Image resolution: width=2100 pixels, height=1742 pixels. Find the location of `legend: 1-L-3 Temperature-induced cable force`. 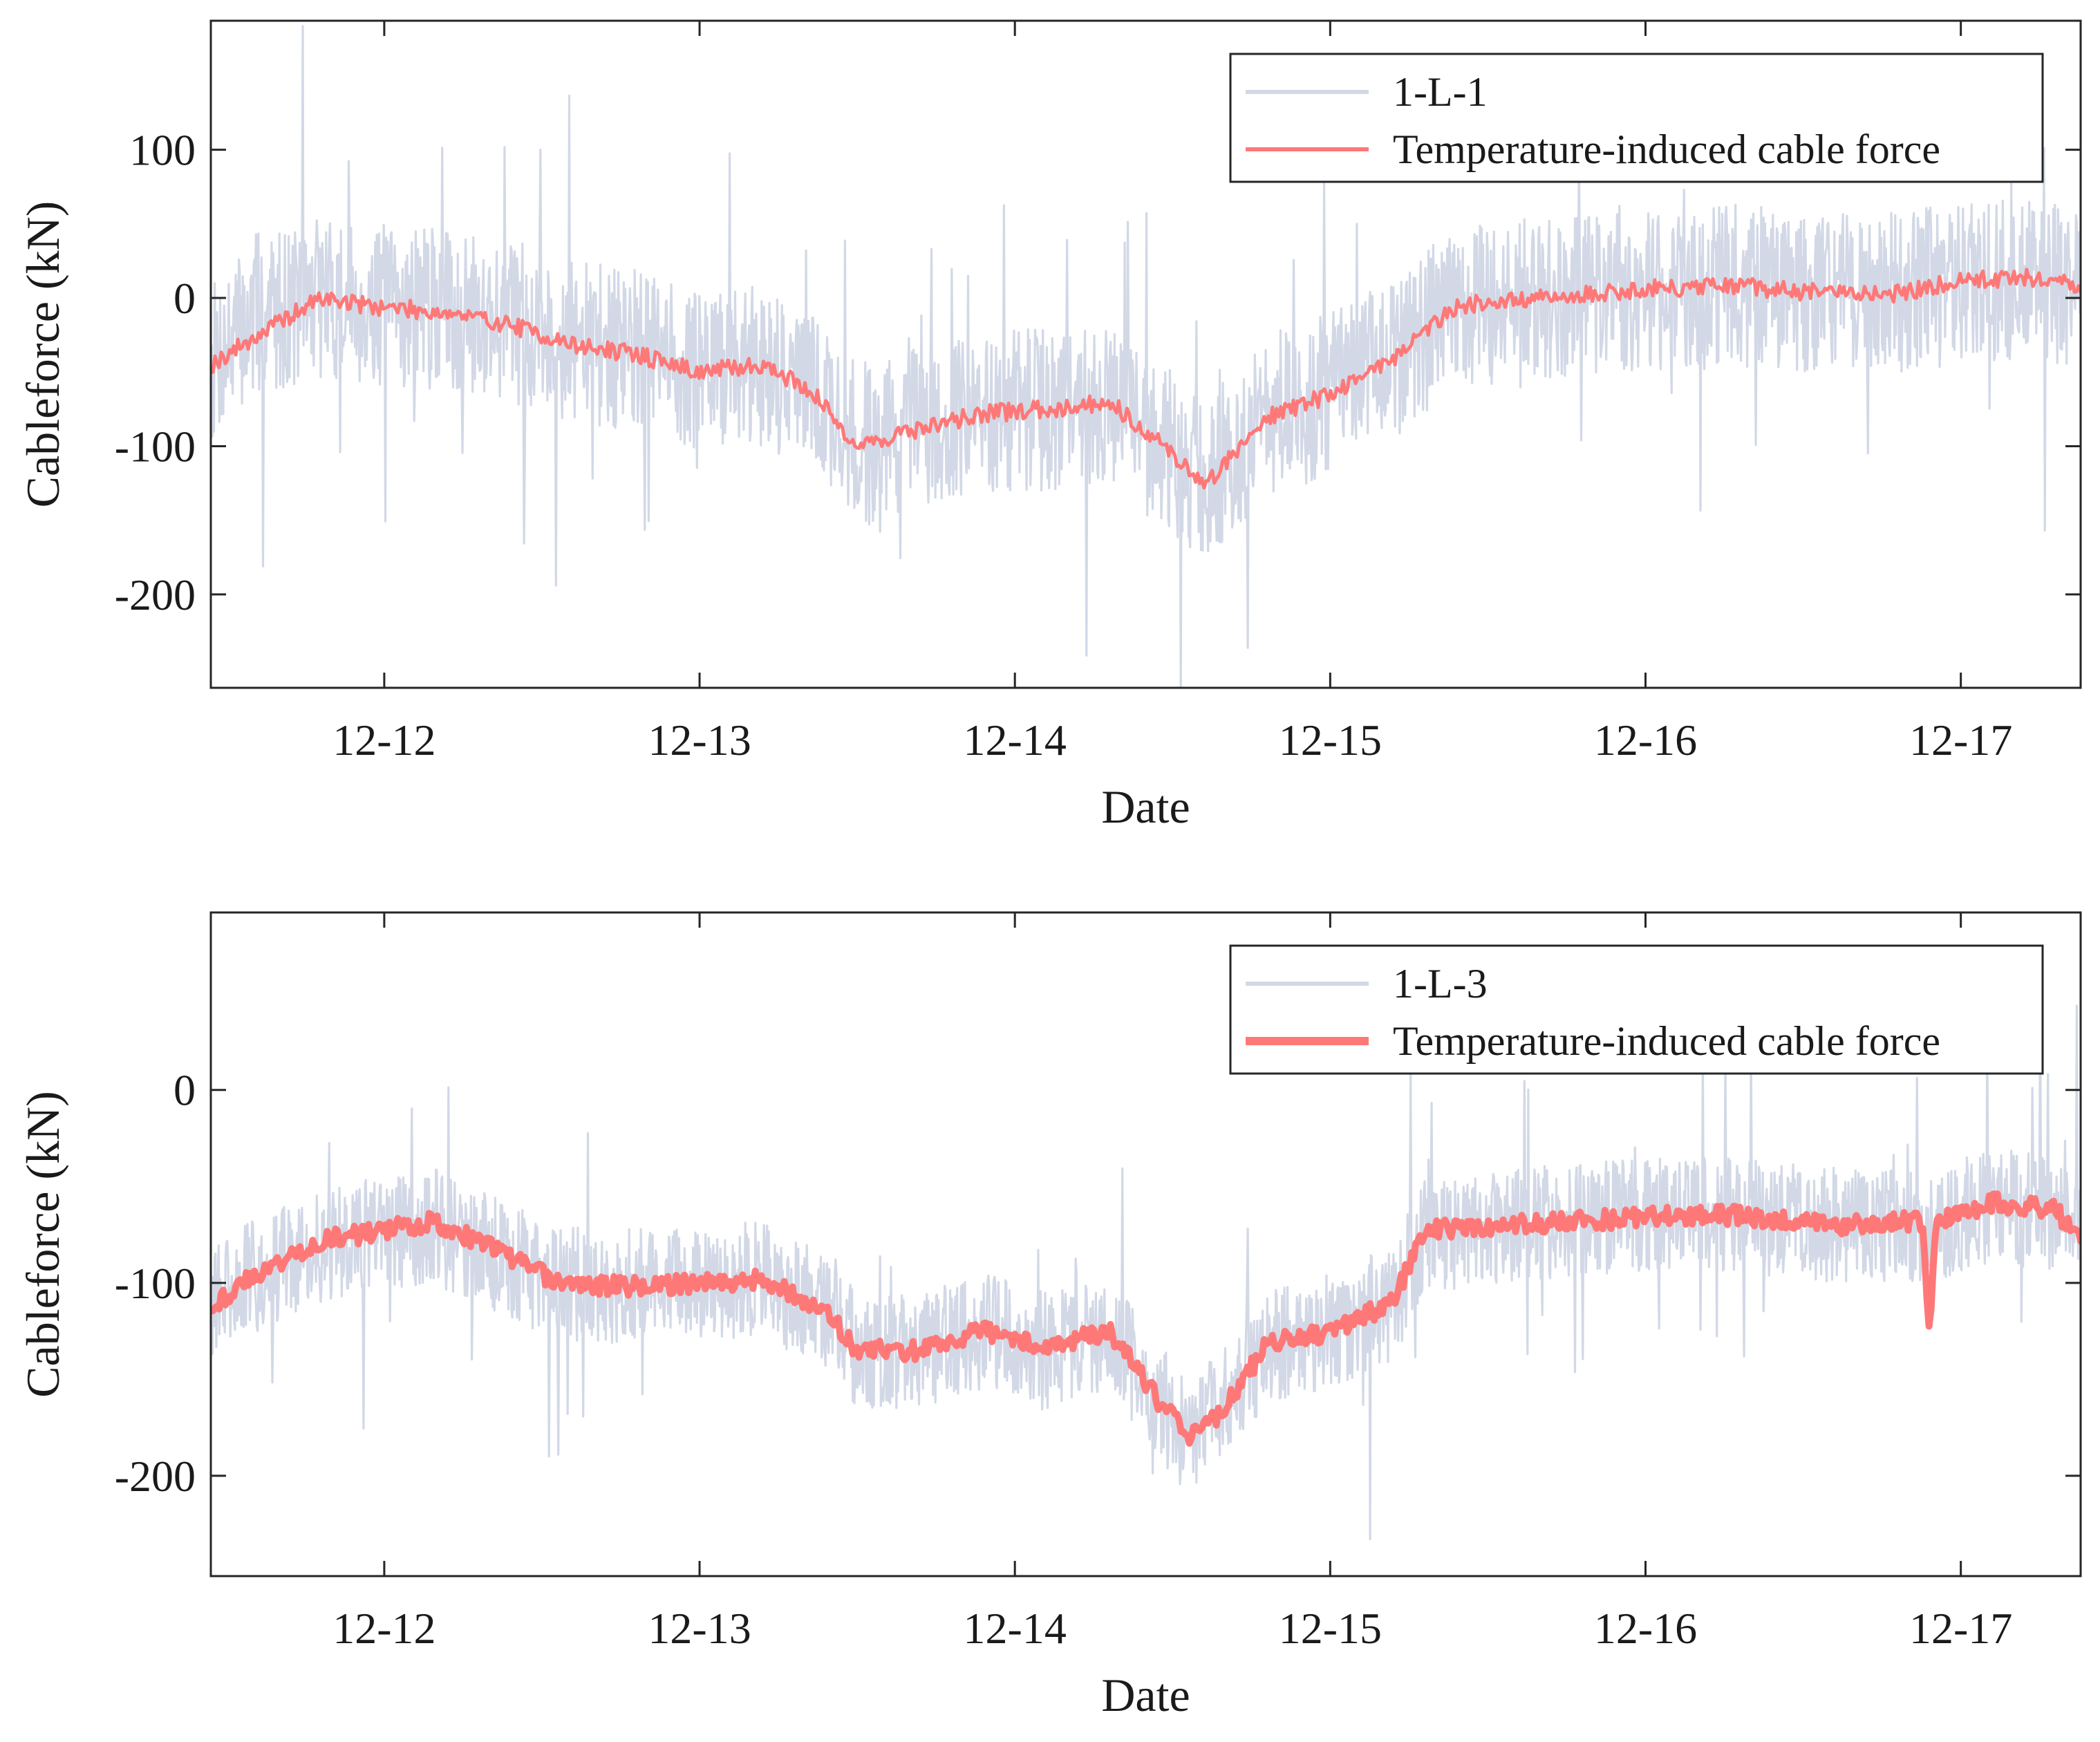

legend: 1-L-3 Temperature-induced cable force is located at coordinates (1637, 1010).